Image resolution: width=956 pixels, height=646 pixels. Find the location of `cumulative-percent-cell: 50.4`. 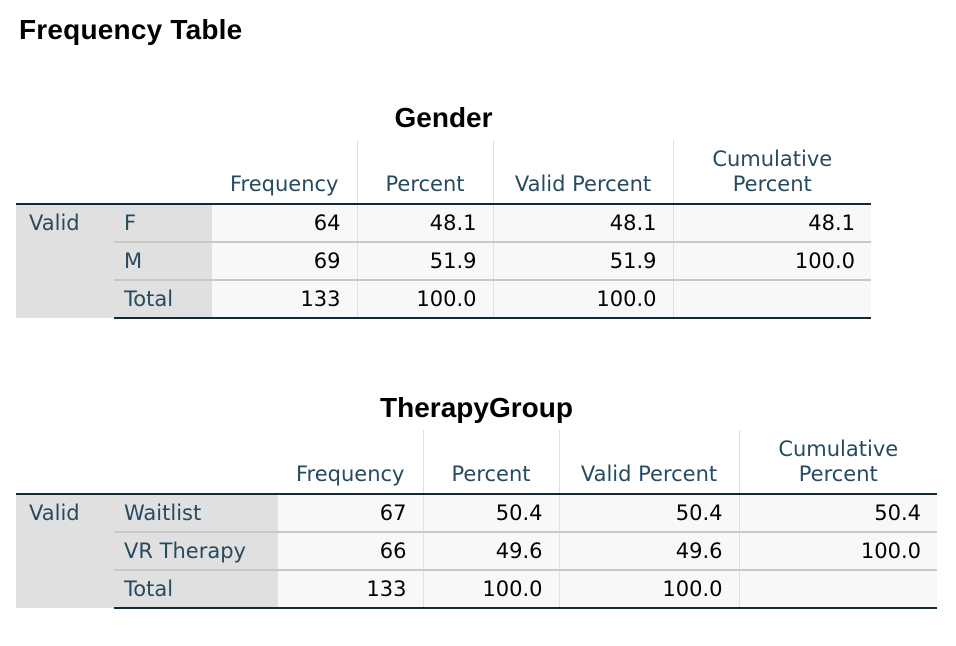

cumulative-percent-cell: 50.4 is located at coordinates (837, 513).